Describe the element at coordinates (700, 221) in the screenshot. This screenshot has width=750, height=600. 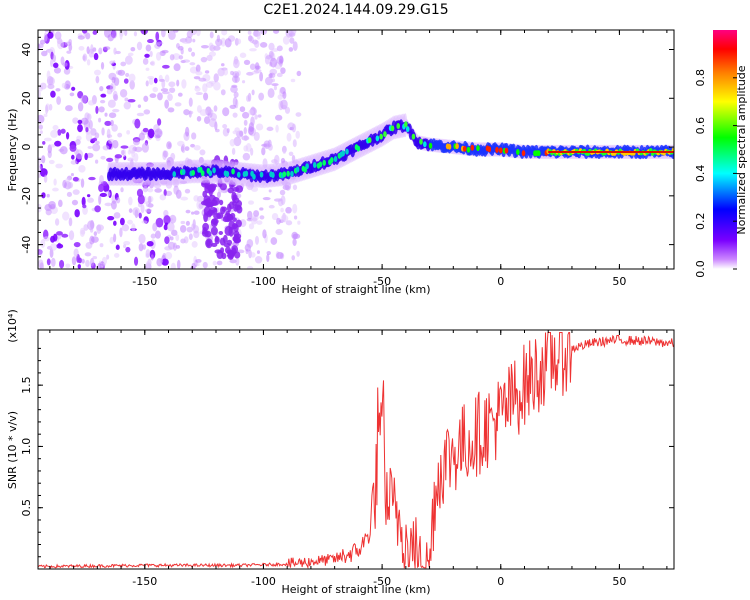
I see `colorbar-tick-label: 0.2` at that location.